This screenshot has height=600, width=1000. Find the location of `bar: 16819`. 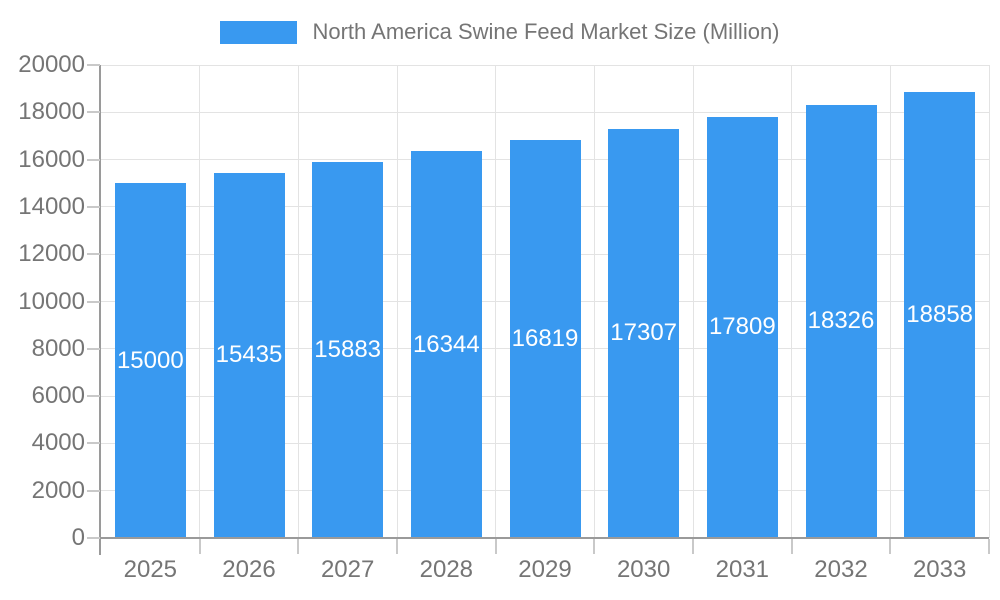

bar: 16819 is located at coordinates (545, 339).